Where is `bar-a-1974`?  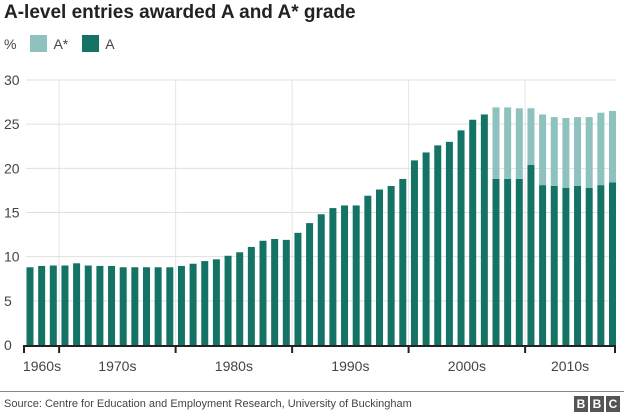 bar-a-1974 is located at coordinates (112, 305).